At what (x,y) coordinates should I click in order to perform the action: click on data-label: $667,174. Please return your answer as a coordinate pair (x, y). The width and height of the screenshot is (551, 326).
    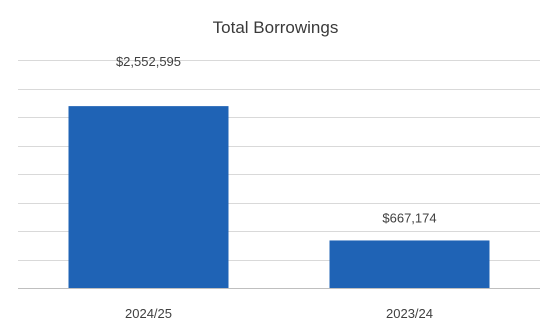
    Looking at the image, I should click on (409, 217).